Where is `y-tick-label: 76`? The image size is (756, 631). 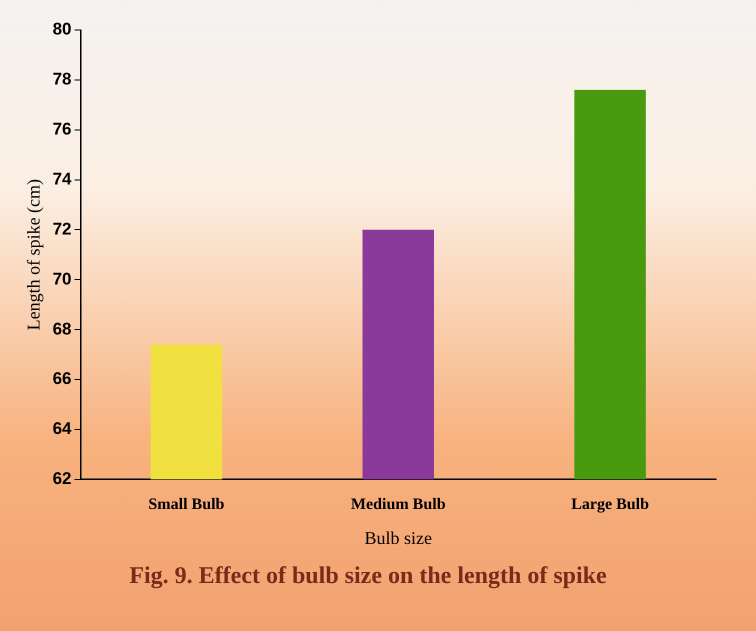
y-tick-label: 76 is located at coordinates (62, 129).